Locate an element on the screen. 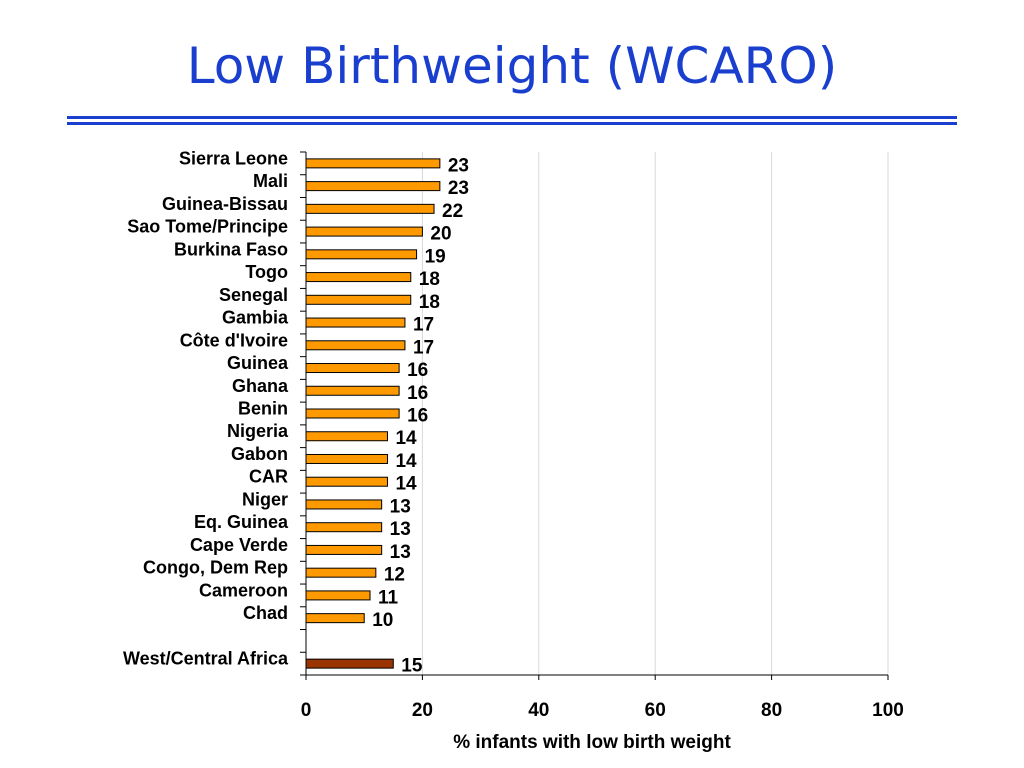 This screenshot has height=768, width=1024. category-label: Senegal is located at coordinates (253, 295).